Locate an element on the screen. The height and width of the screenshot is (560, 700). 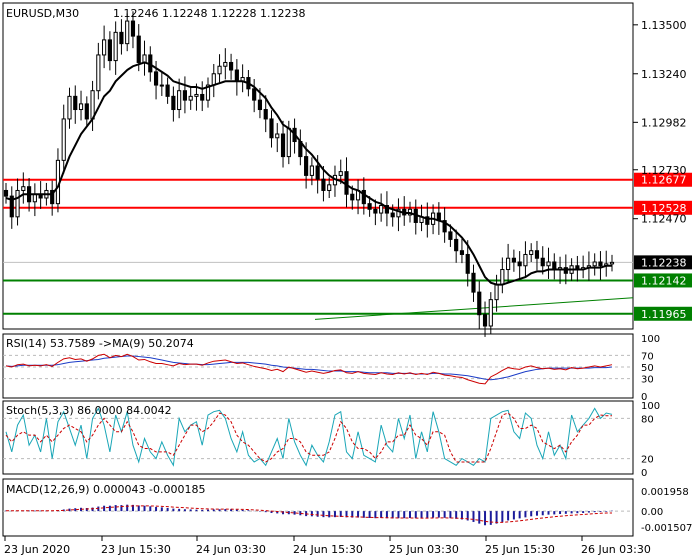
rsi-title: RSI(14) 53.7589 ->MA(9) 50.2074 is located at coordinates (100, 343).